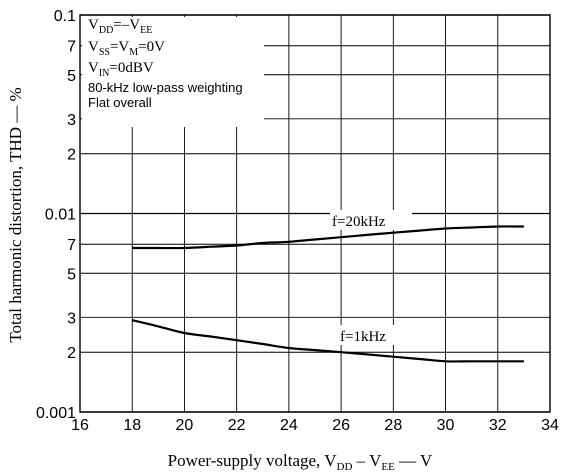  What do you see at coordinates (289, 425) in the screenshot?
I see `x-tick-label: 24` at bounding box center [289, 425].